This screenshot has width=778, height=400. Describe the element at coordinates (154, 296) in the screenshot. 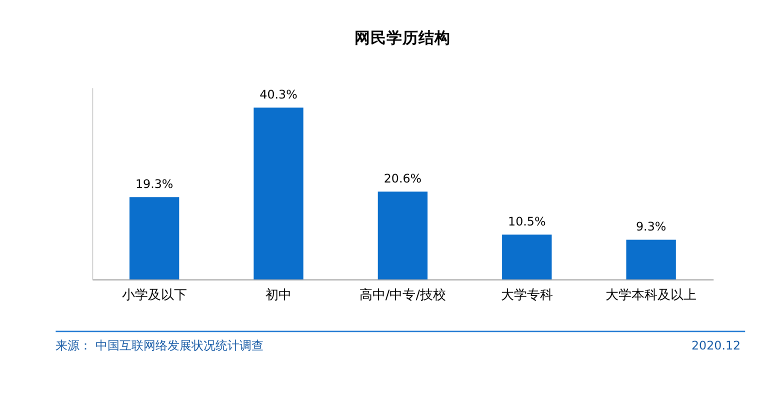

I see `x-tick-label: 小学及以下` at that location.